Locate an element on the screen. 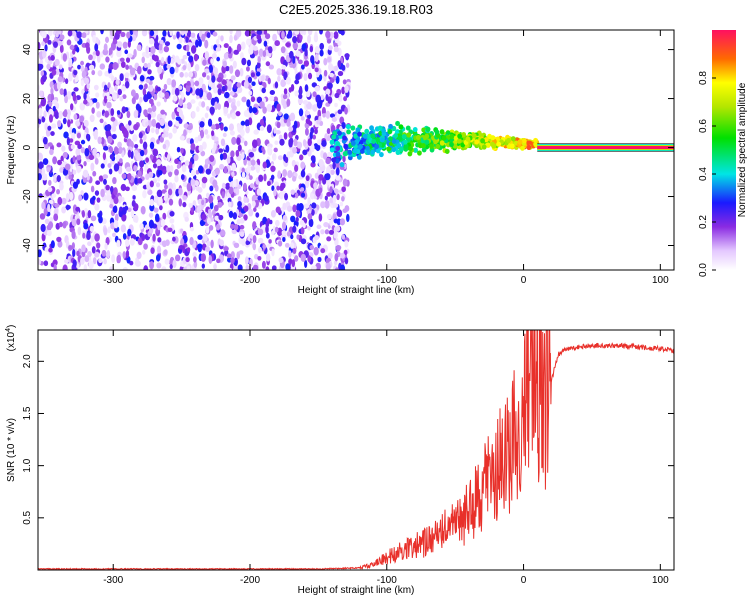  colorbar-tick-label: 0.8 is located at coordinates (703, 78).